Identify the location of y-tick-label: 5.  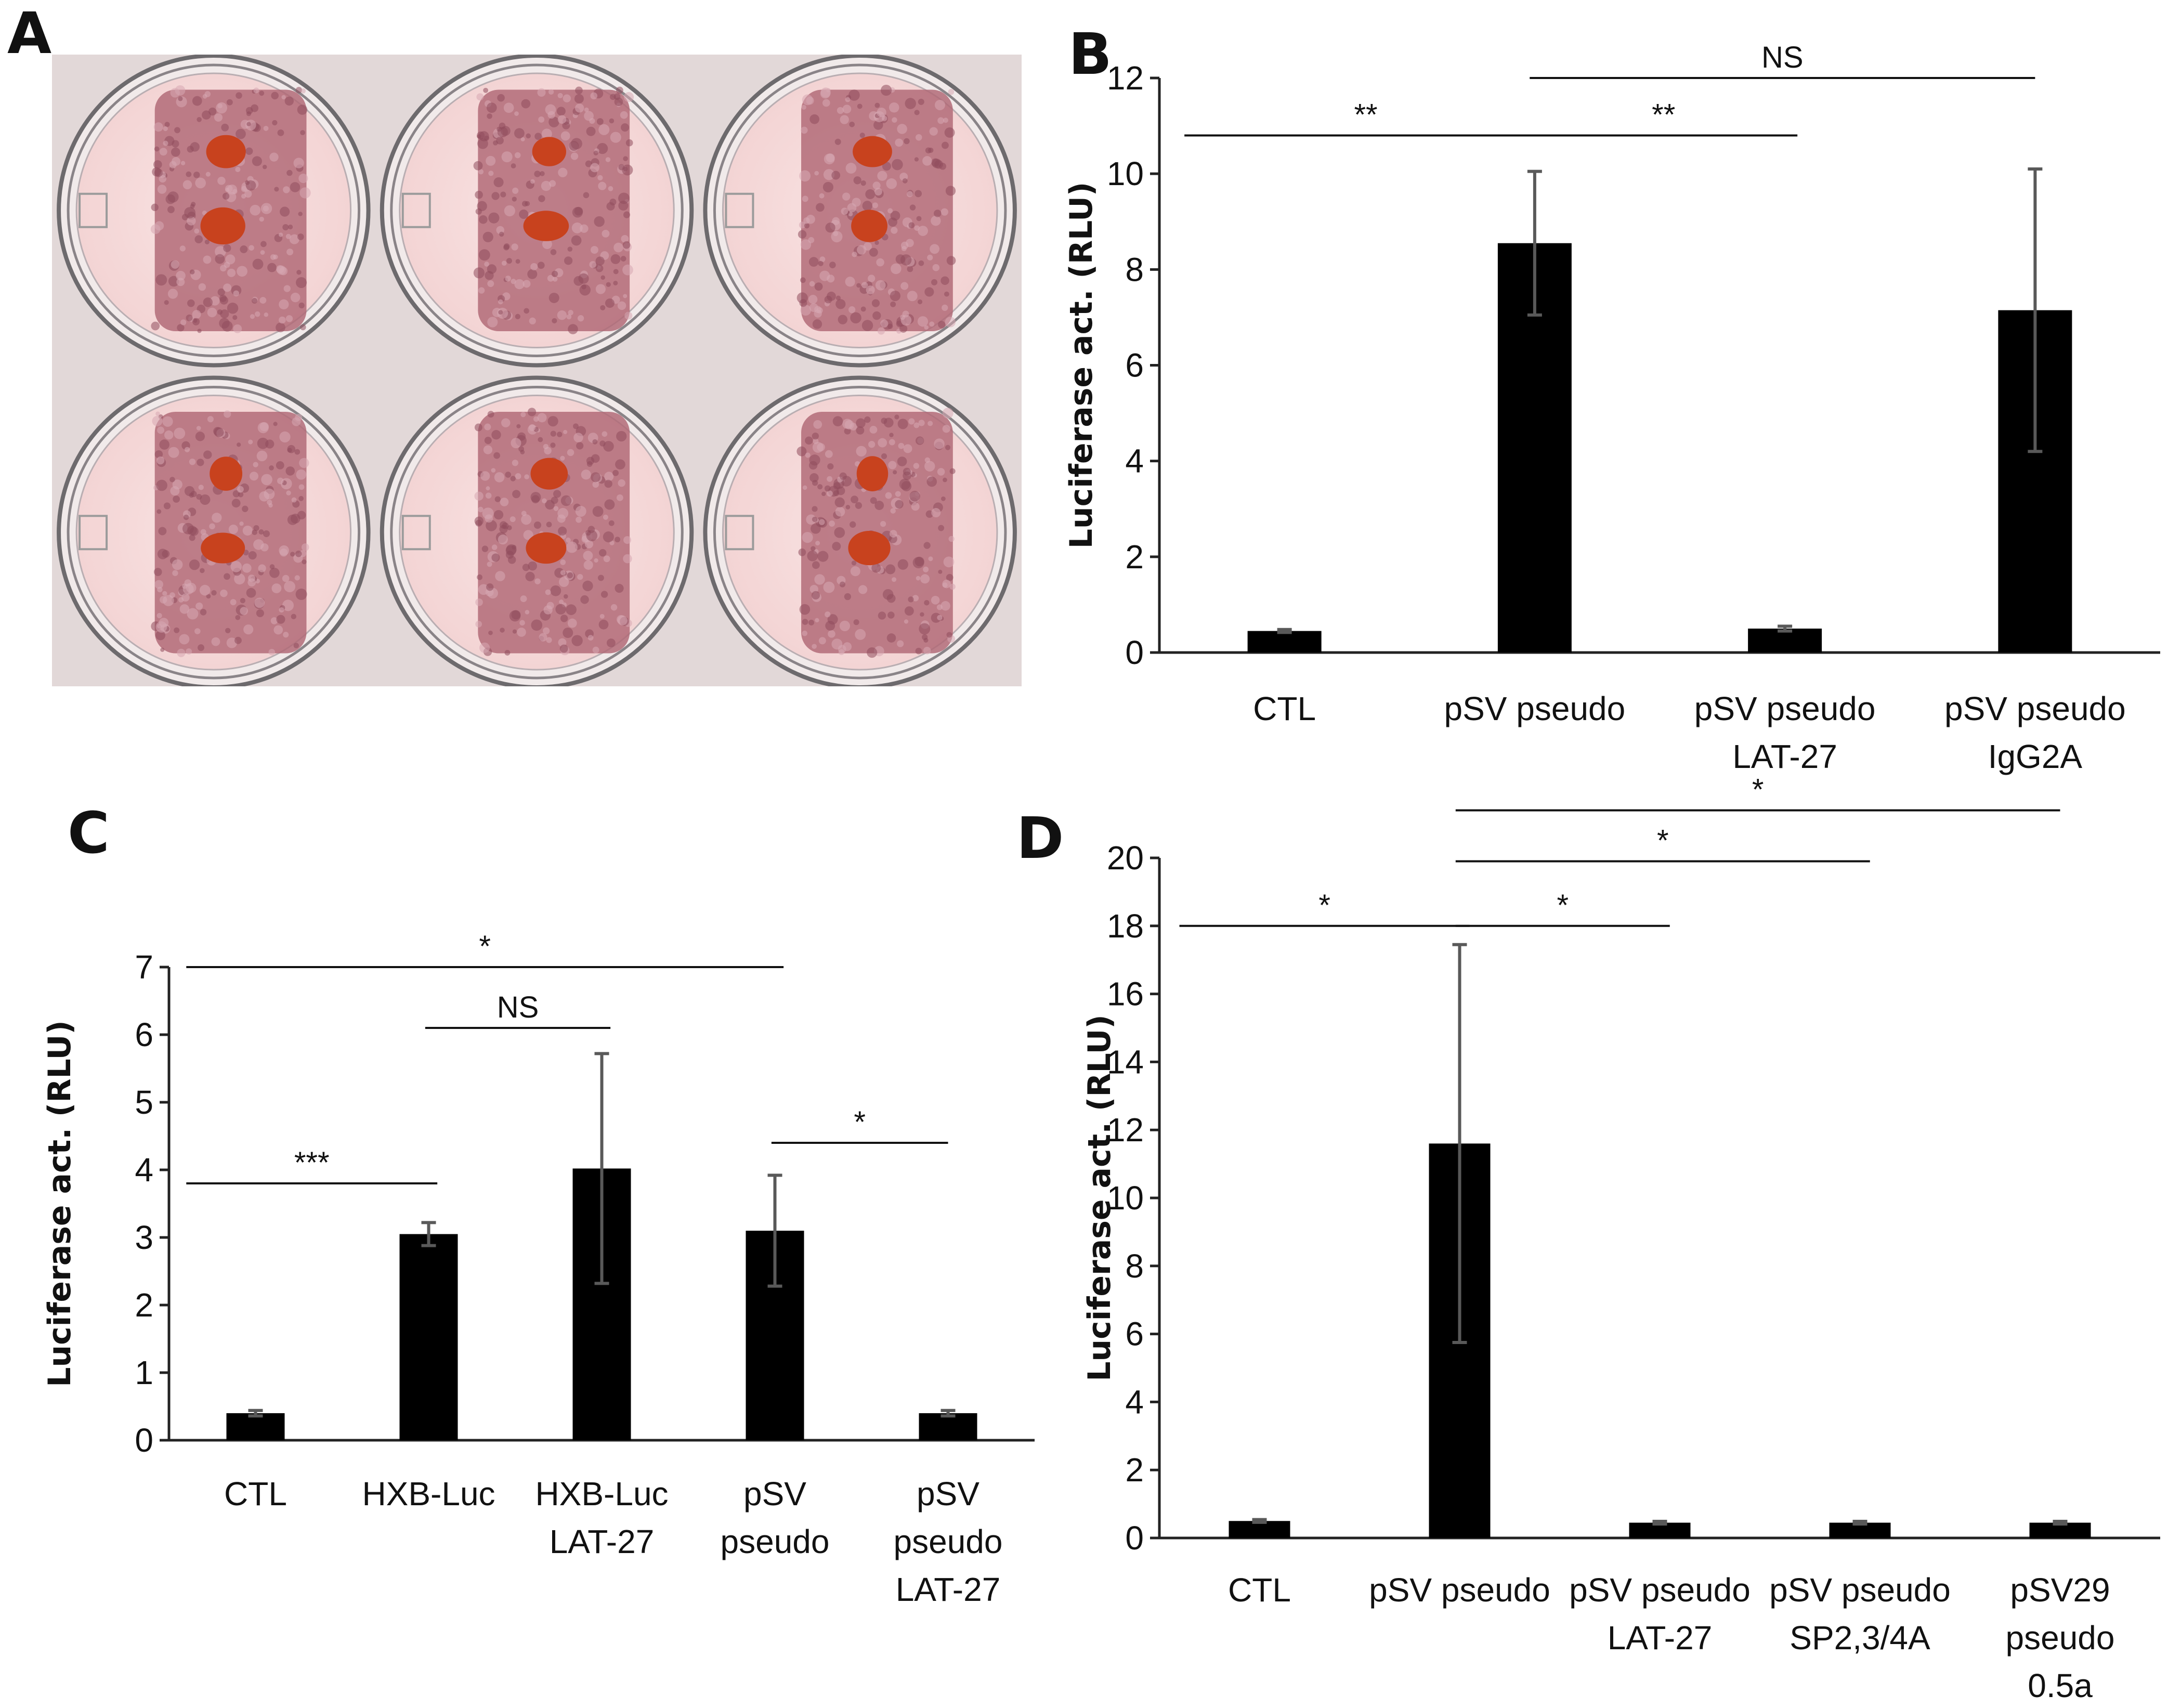
(144, 1102).